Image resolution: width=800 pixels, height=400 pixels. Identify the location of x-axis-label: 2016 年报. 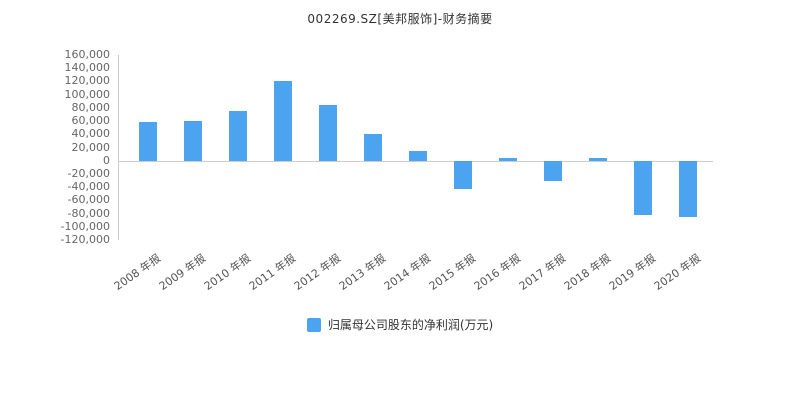
(497, 272).